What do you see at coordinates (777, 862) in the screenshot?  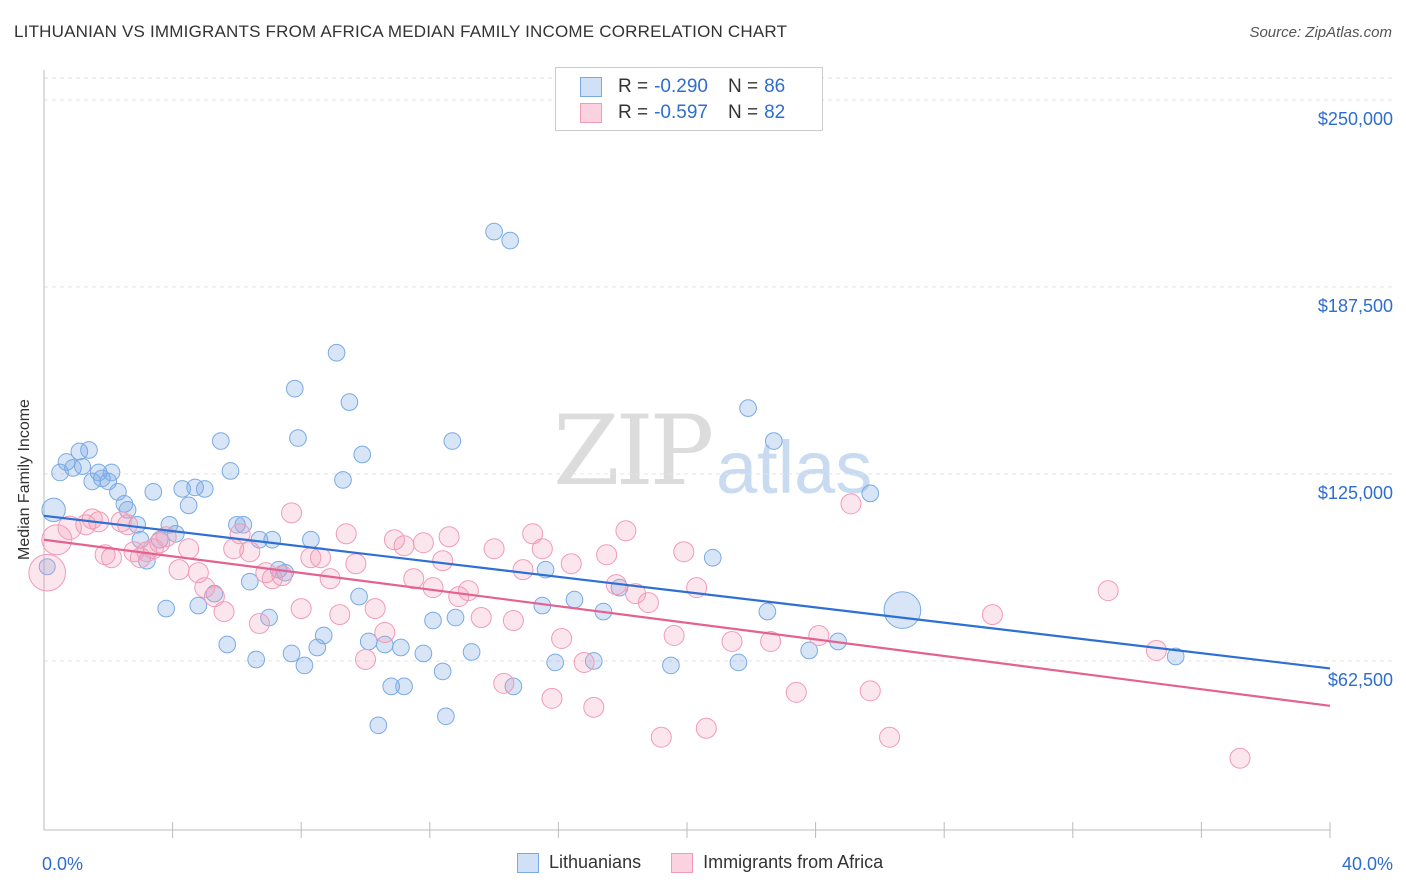 I see `series-legend-africa: Immigrants from Africa` at bounding box center [777, 862].